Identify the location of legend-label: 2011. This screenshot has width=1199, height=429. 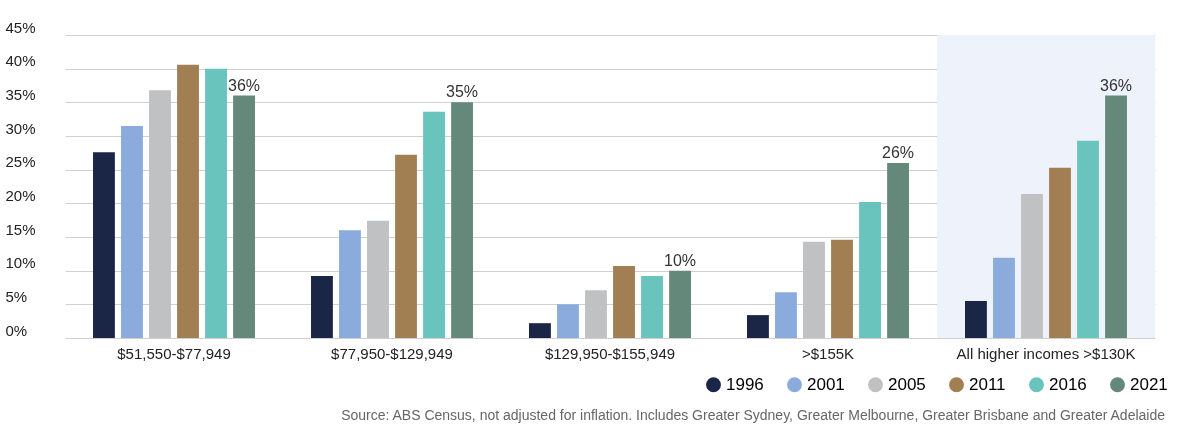
(987, 384).